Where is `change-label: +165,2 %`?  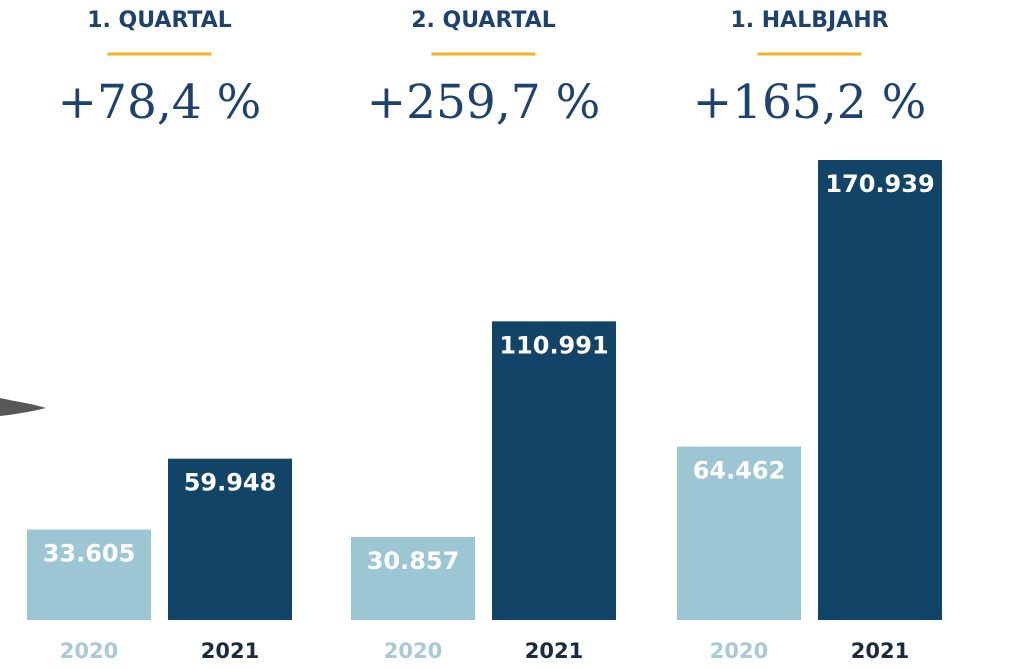
change-label: +165,2 % is located at coordinates (810, 102).